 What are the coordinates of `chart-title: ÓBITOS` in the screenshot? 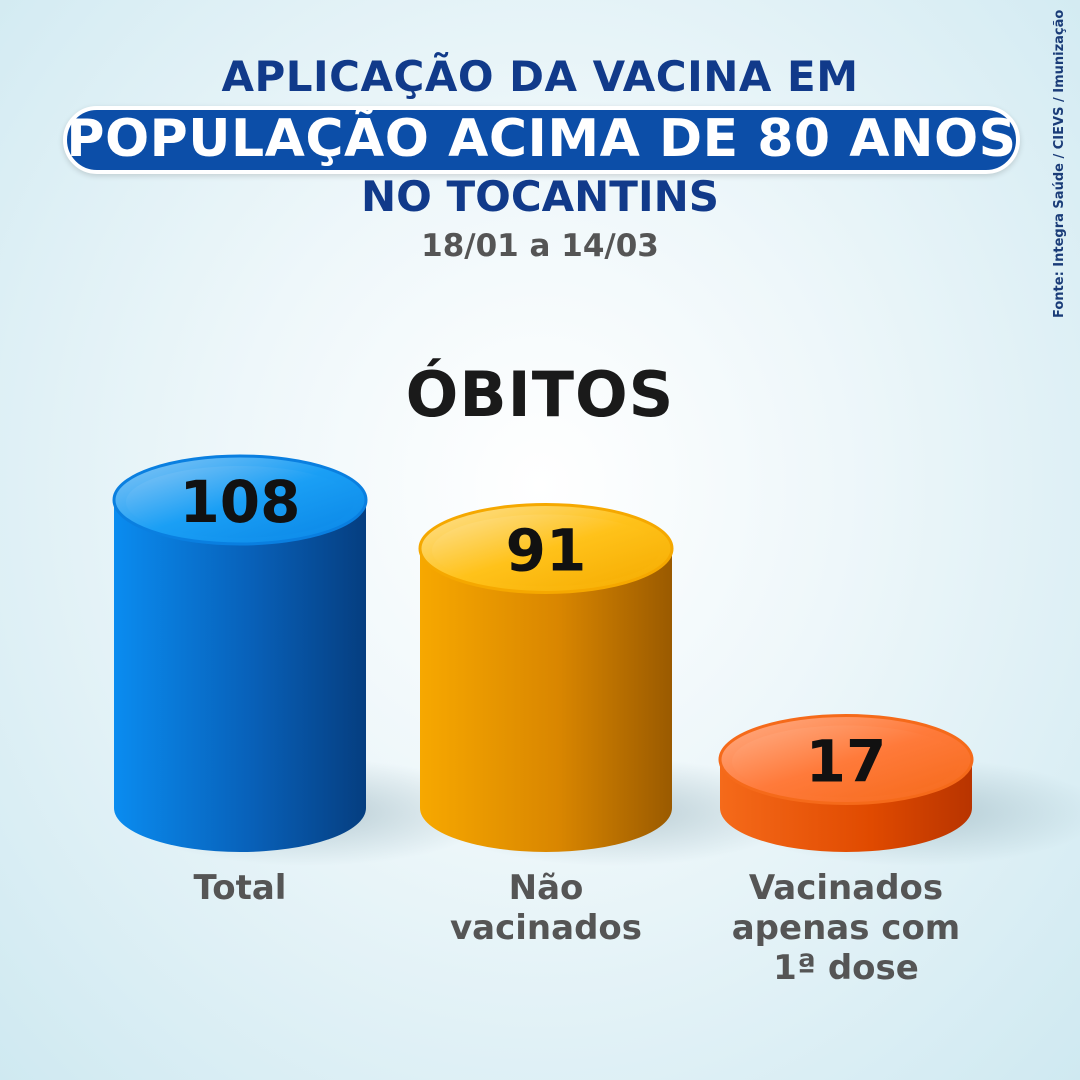 It's located at (540, 394).